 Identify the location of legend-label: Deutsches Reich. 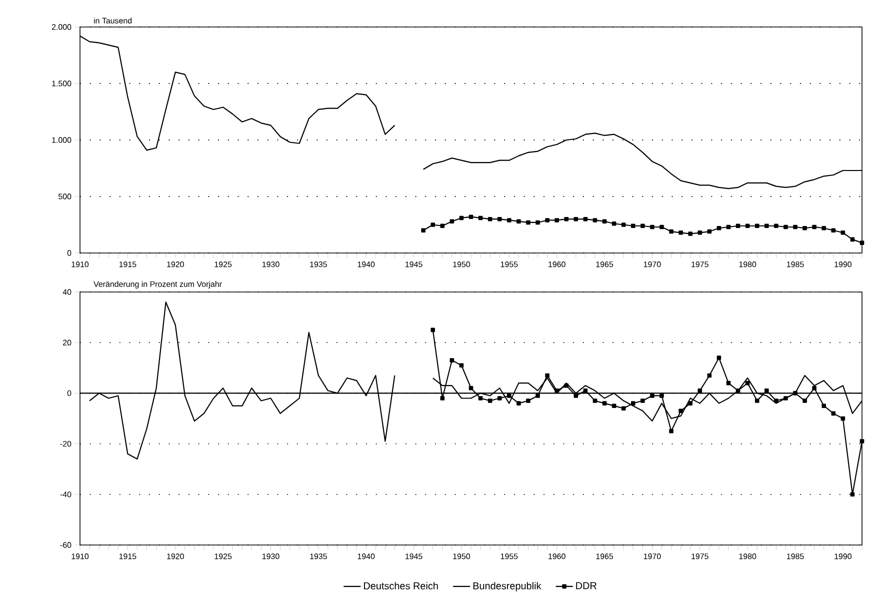
(401, 586).